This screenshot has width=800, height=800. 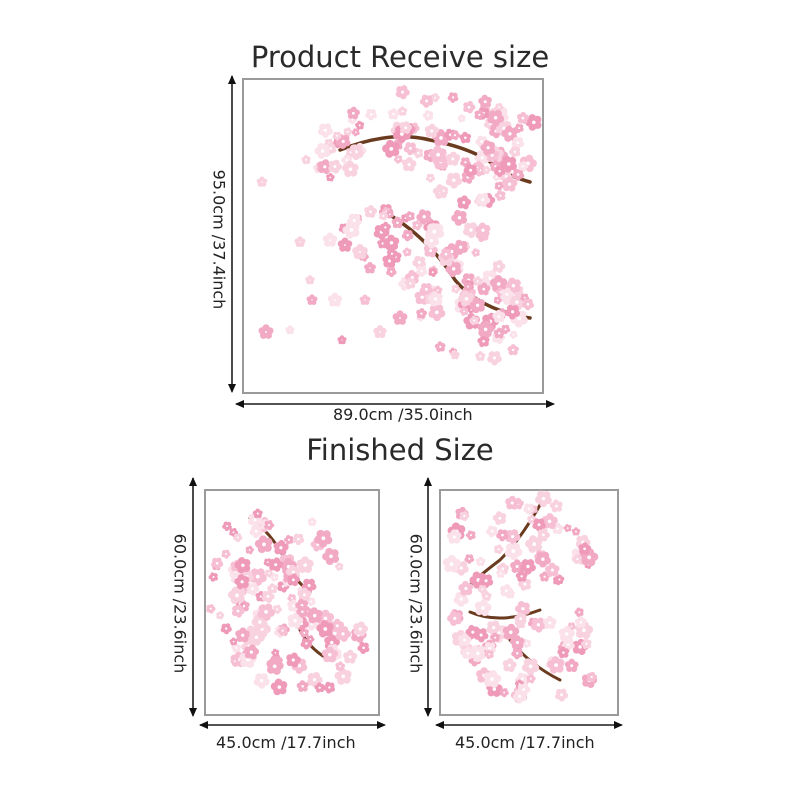 What do you see at coordinates (403, 414) in the screenshot?
I see `product-width-label: 89.0cm /35.0inch` at bounding box center [403, 414].